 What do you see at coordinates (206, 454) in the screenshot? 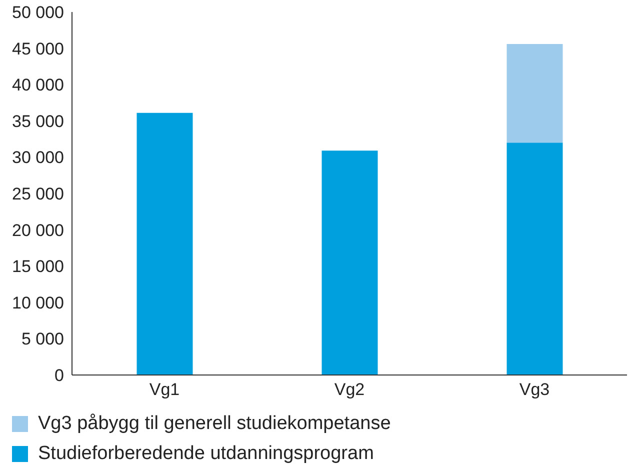
I see `legend-label: Studieforberedende utdanningsprogram` at bounding box center [206, 454].